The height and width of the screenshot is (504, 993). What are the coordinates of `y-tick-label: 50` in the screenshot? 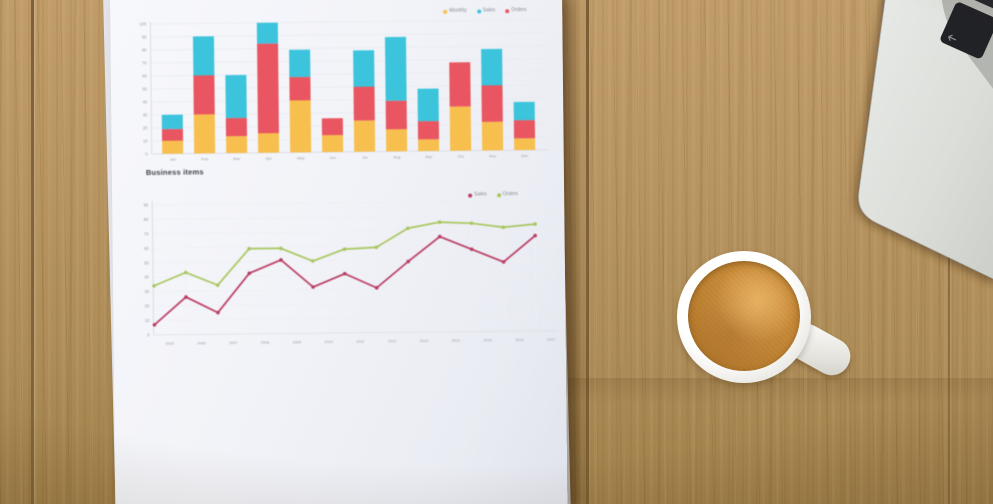 It's located at (144, 88).